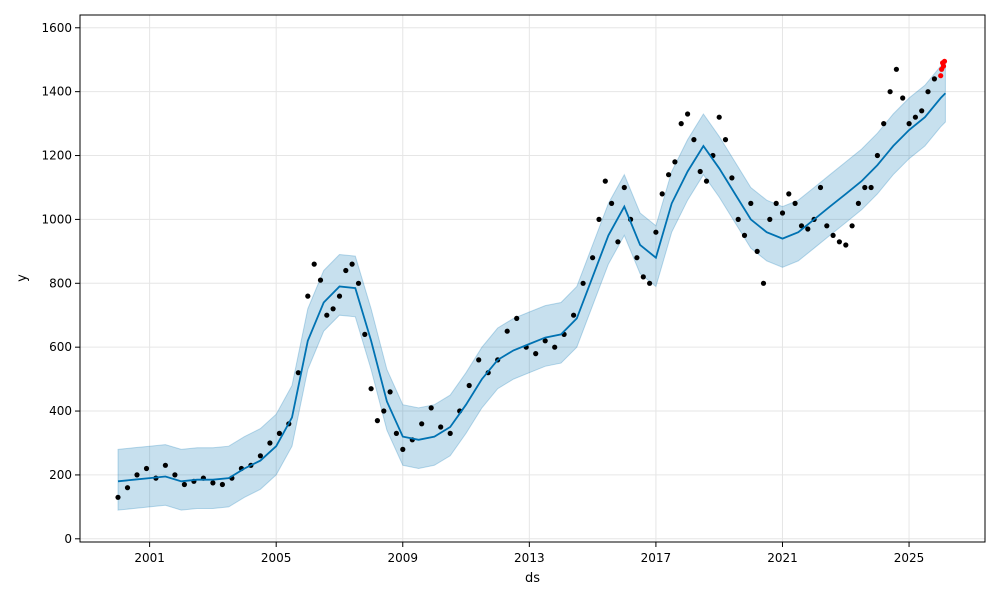 This screenshot has width=1000, height=600. Describe the element at coordinates (56, 156) in the screenshot. I see `y-tick-label-6: 1200` at that location.